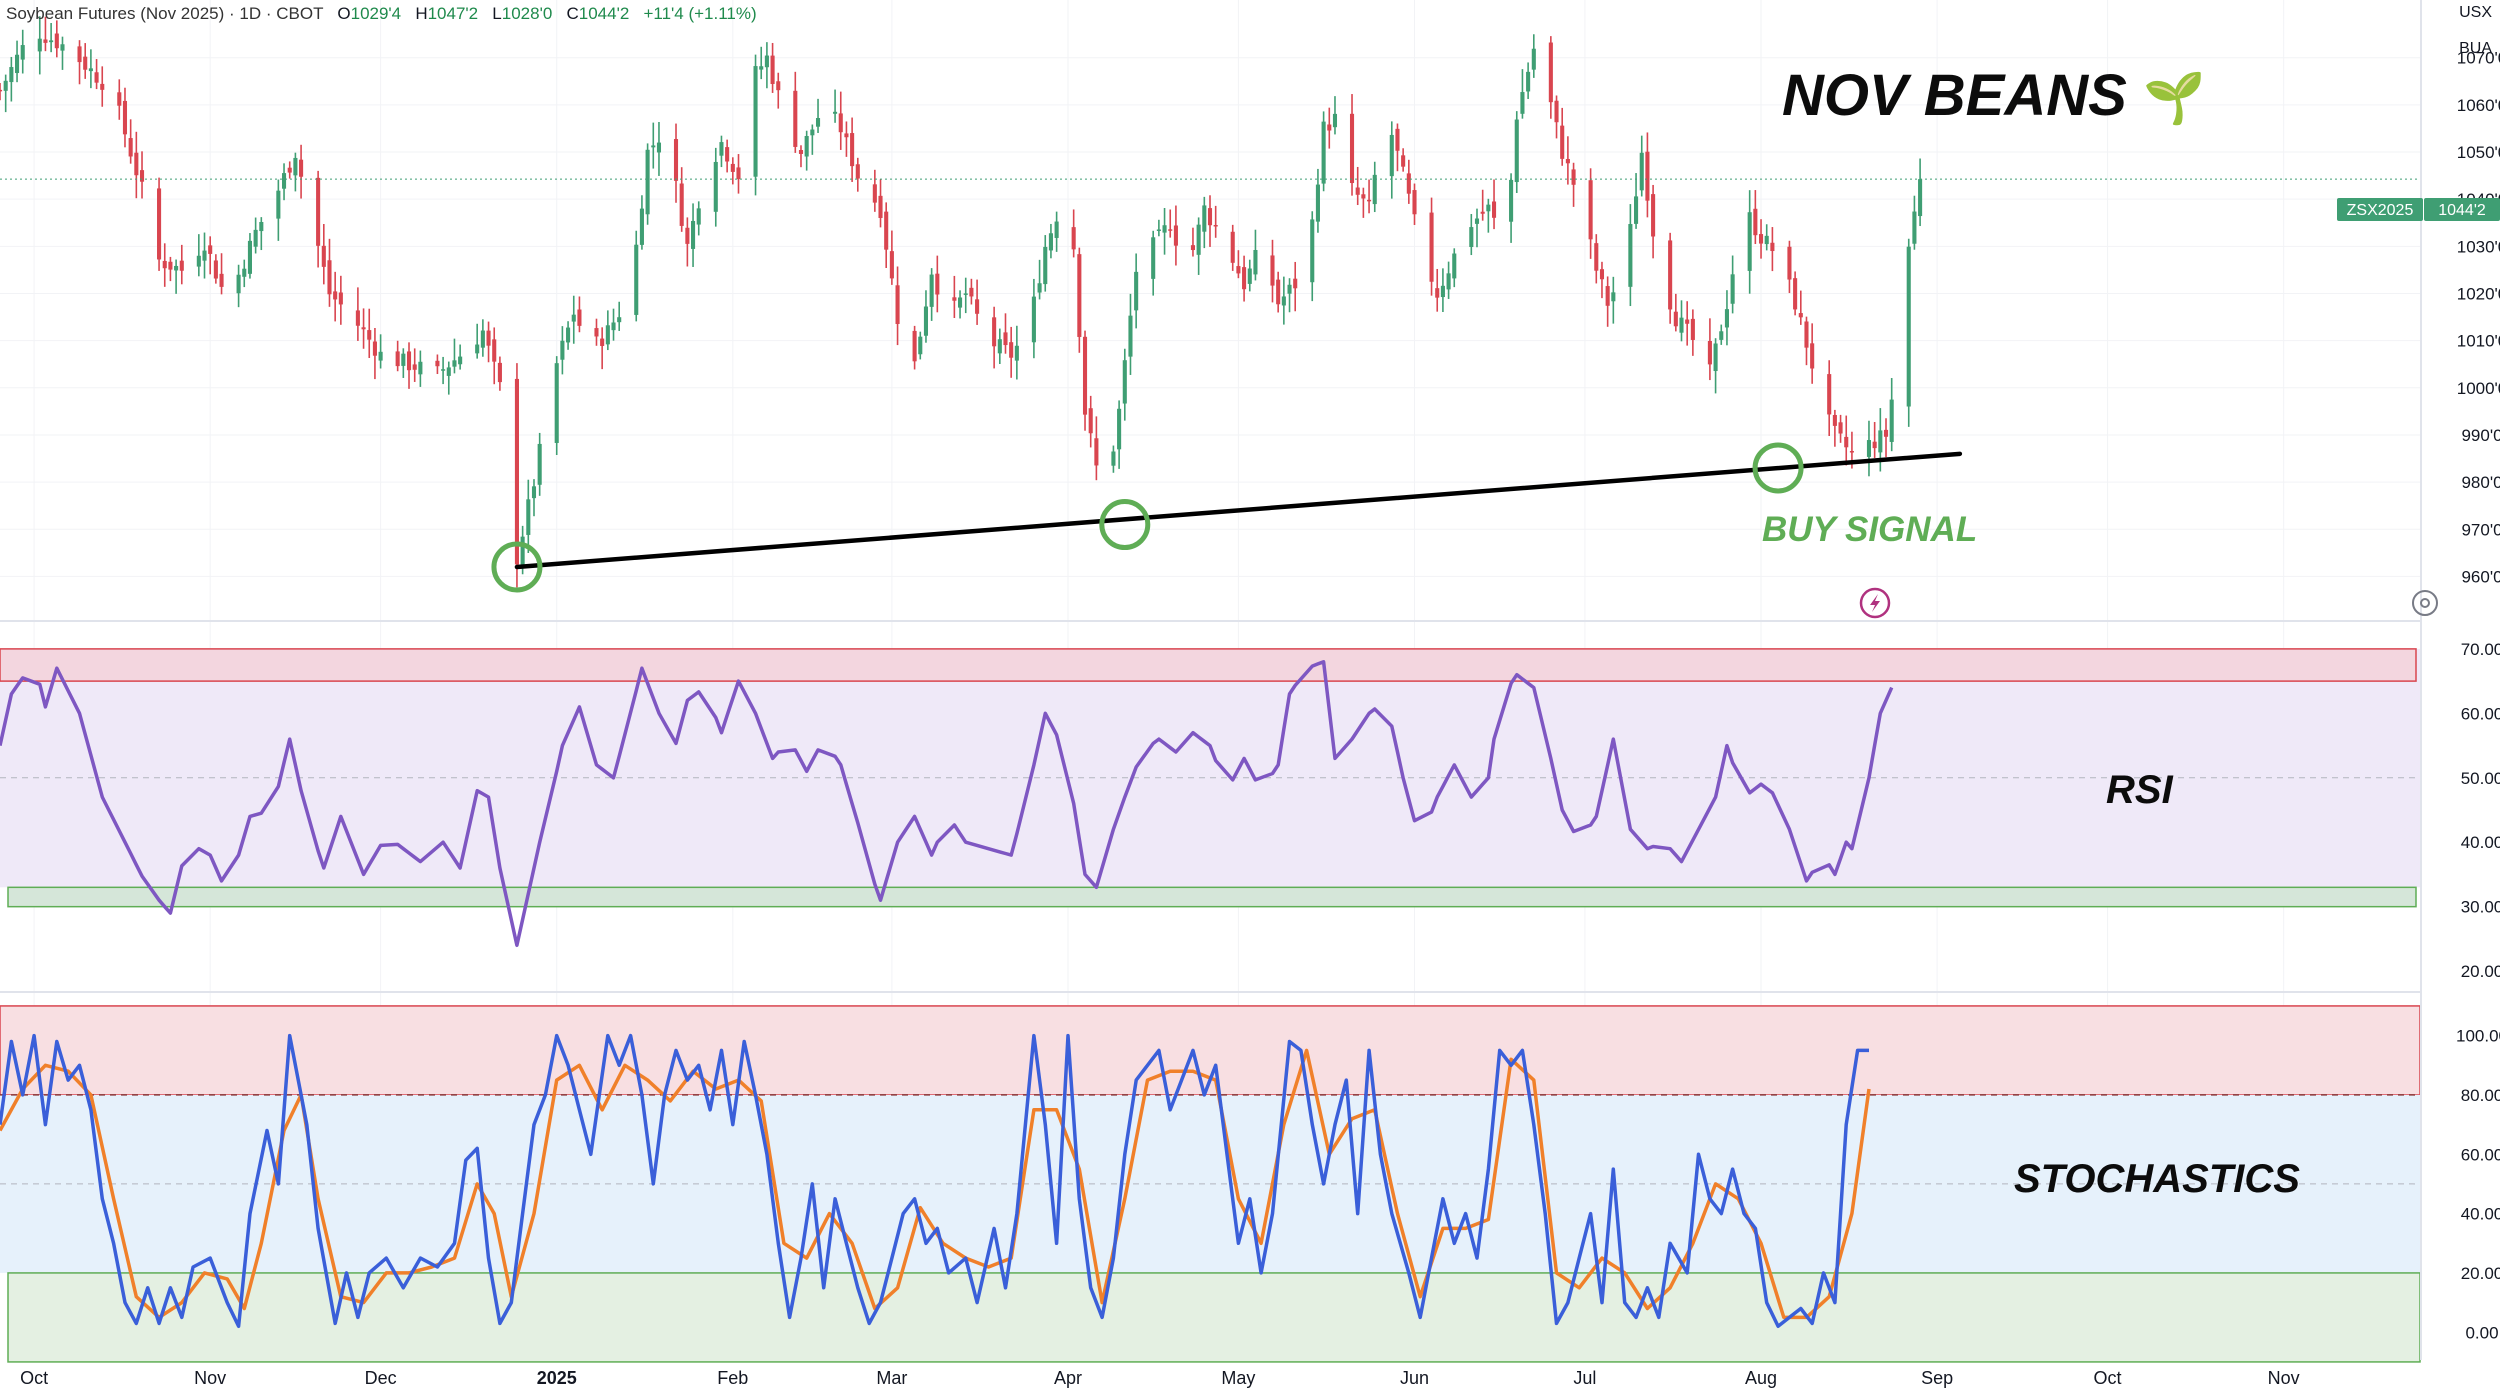  I want to click on unit-label: BUA, so click(2475, 48).